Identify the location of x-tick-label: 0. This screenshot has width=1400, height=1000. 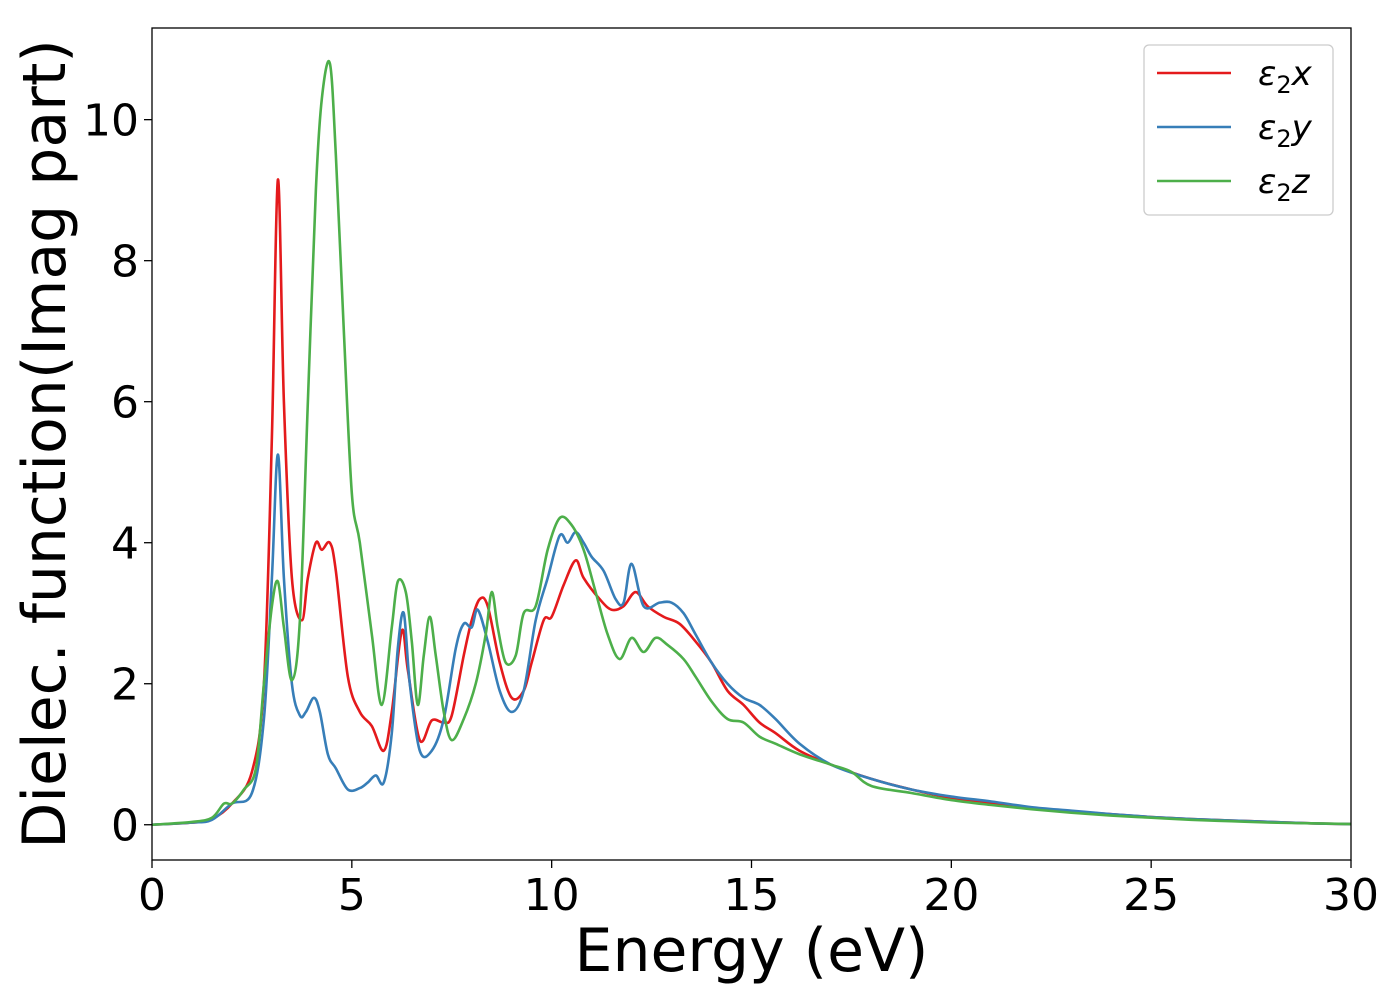
(152, 895).